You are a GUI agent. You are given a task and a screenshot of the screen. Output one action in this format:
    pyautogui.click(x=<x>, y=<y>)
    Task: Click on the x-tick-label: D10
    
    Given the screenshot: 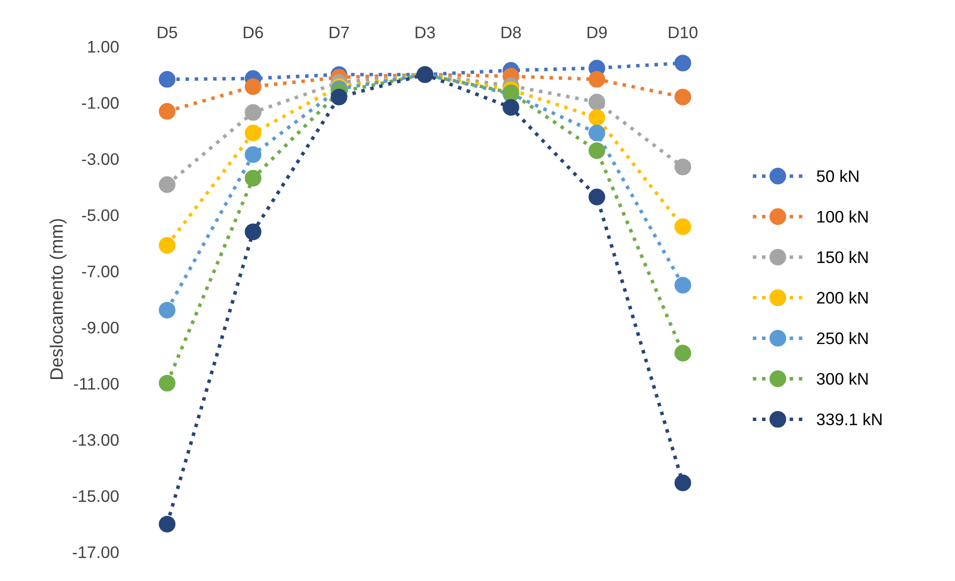 What is the action you would take?
    pyautogui.click(x=683, y=32)
    